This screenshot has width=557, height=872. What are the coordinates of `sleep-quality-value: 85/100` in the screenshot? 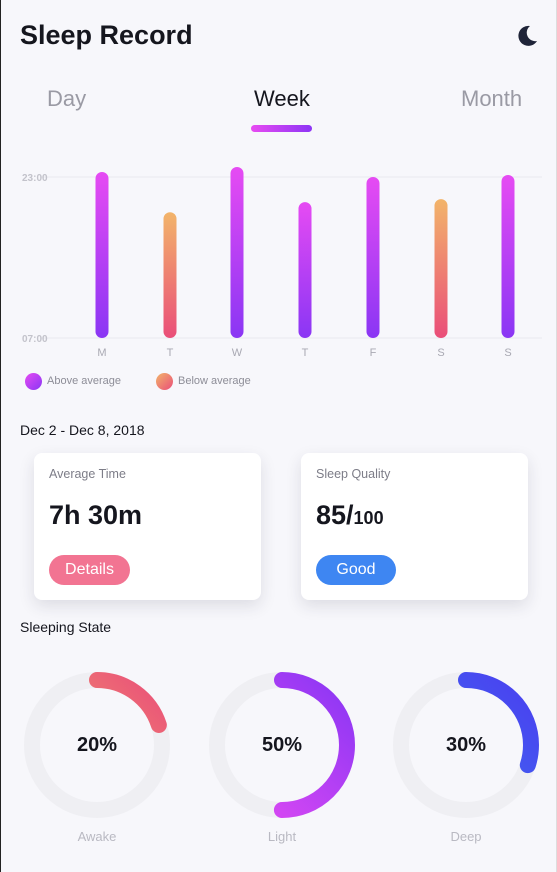 It's located at (350, 515).